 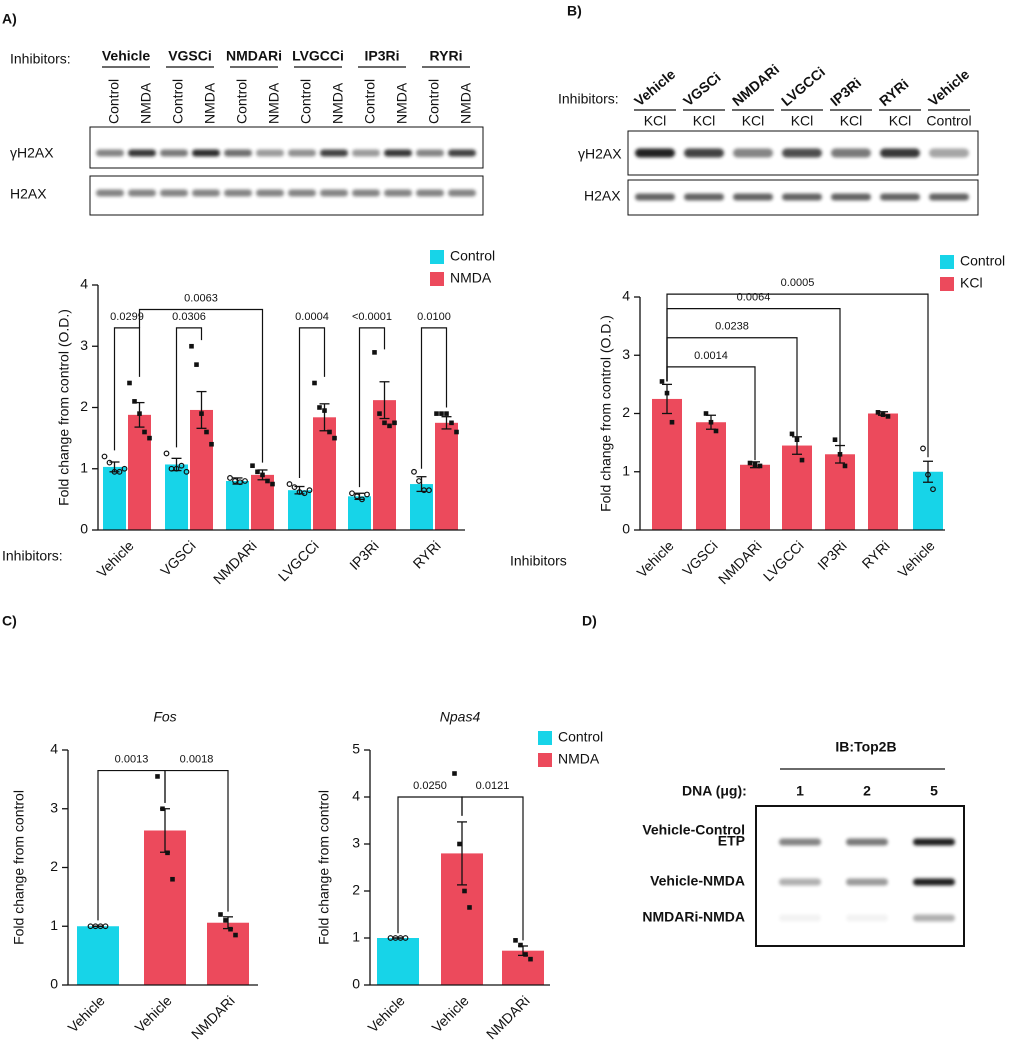 I want to click on p-value: 0.0005, so click(x=798, y=283).